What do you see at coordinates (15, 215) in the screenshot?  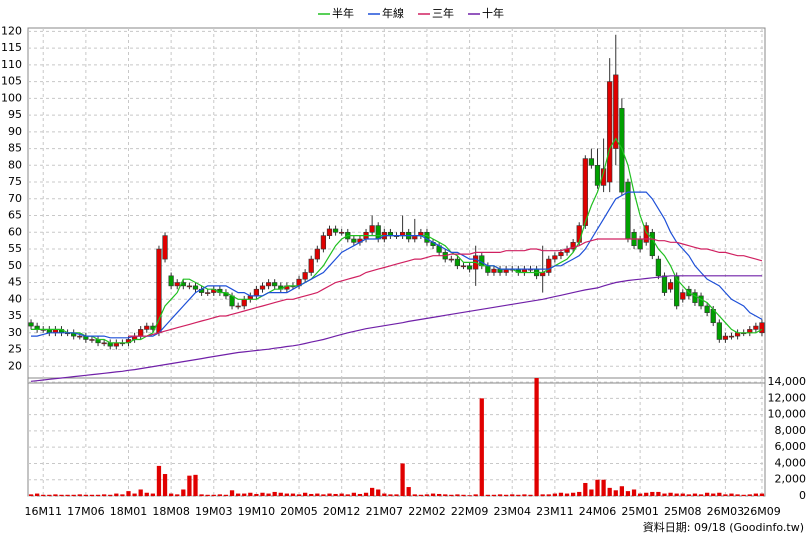 I see `y-tick-label: 65` at bounding box center [15, 215].